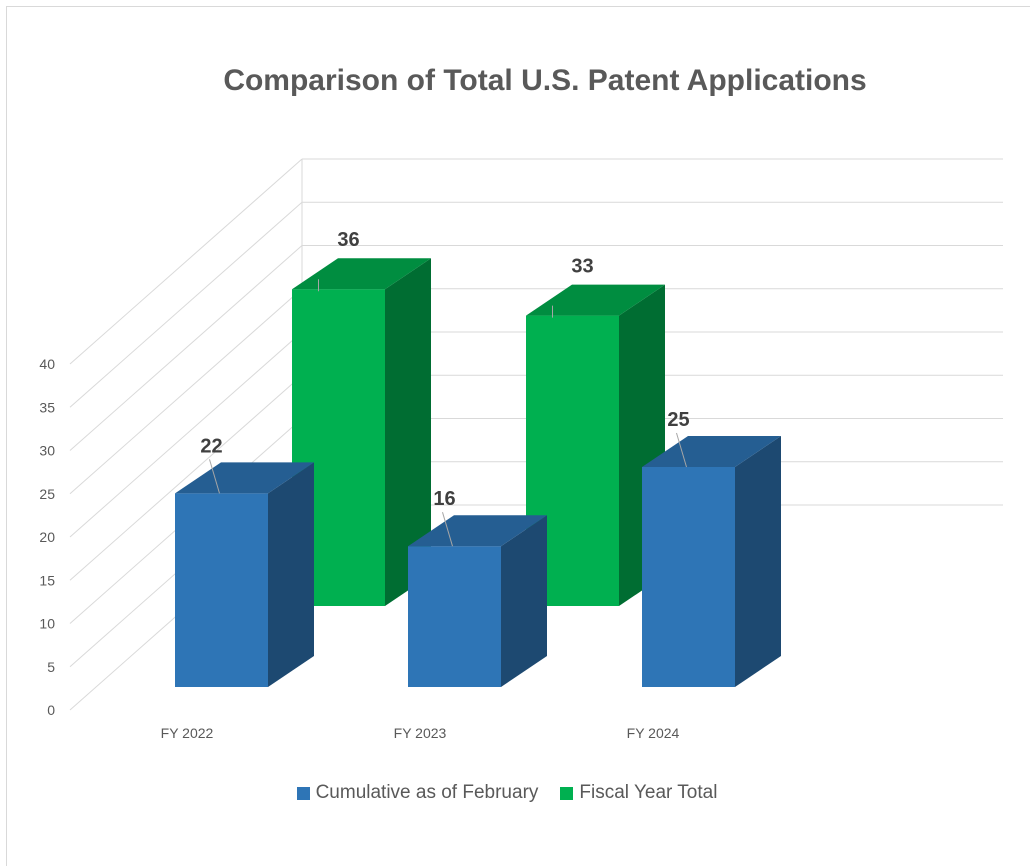 This screenshot has width=1030, height=866. I want to click on data-label-cumulative-2-leader, so click(681, 450).